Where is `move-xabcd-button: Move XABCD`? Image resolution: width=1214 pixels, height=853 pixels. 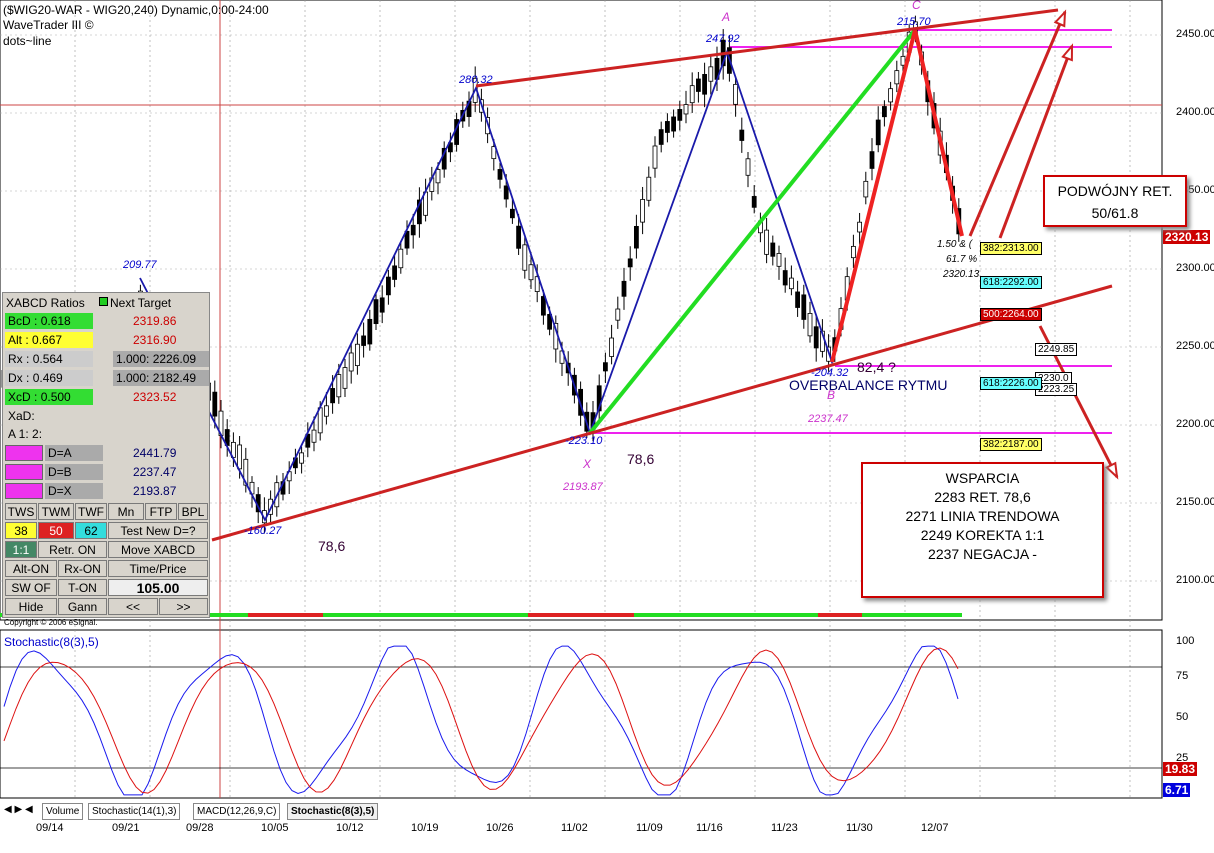 move-xabcd-button: Move XABCD is located at coordinates (158, 549).